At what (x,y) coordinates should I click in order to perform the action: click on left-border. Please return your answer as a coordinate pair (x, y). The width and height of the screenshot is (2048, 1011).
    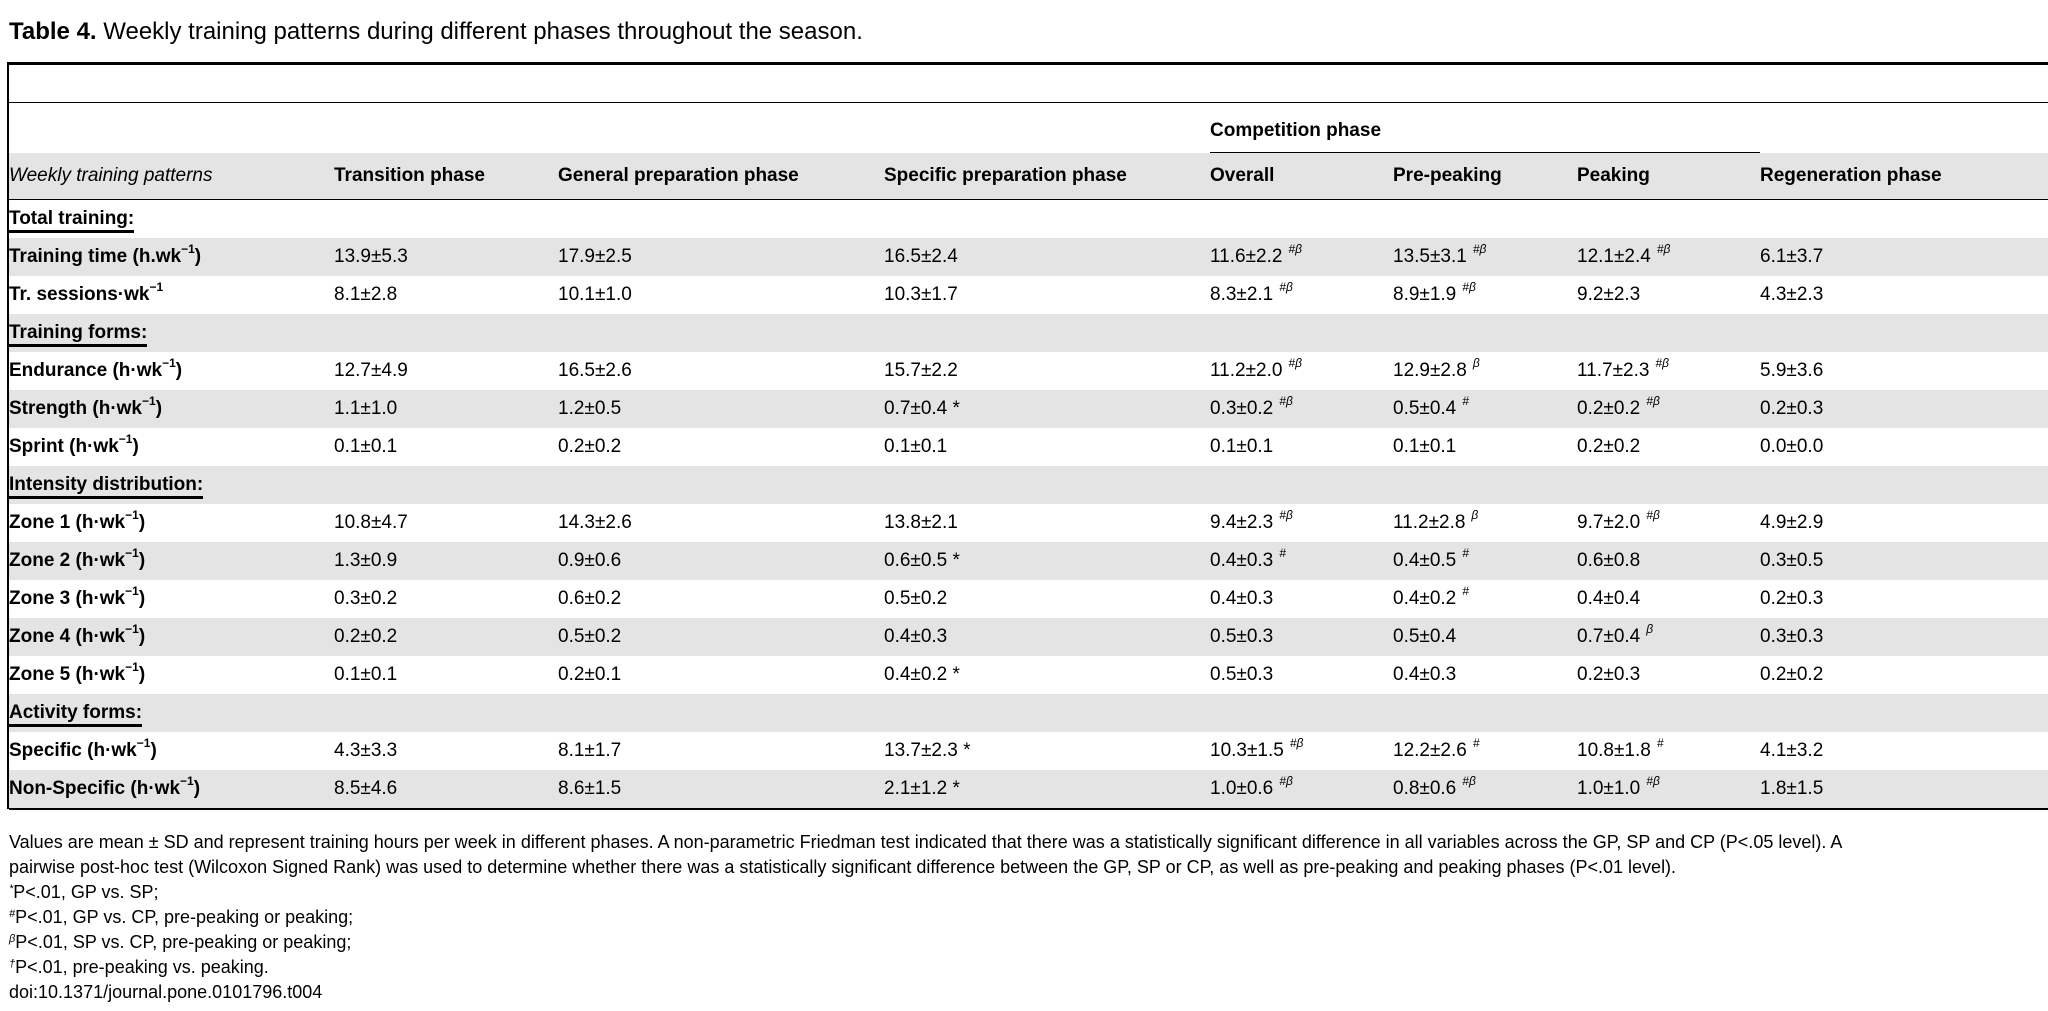
    Looking at the image, I should click on (8, 435).